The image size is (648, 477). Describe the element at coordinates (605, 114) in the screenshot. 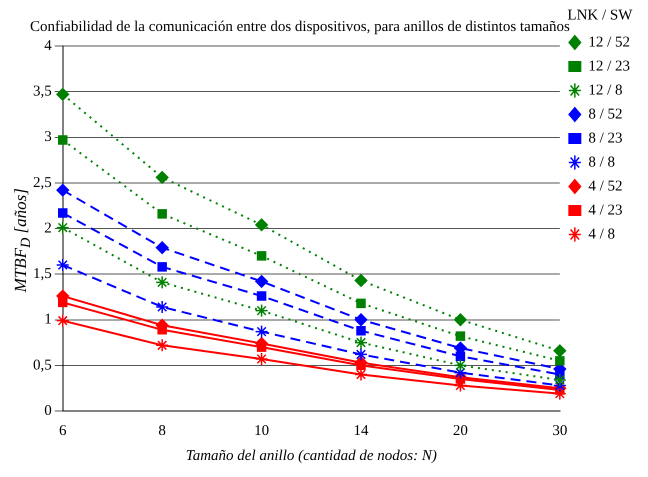

I see `legend-label: 8 / 52` at that location.